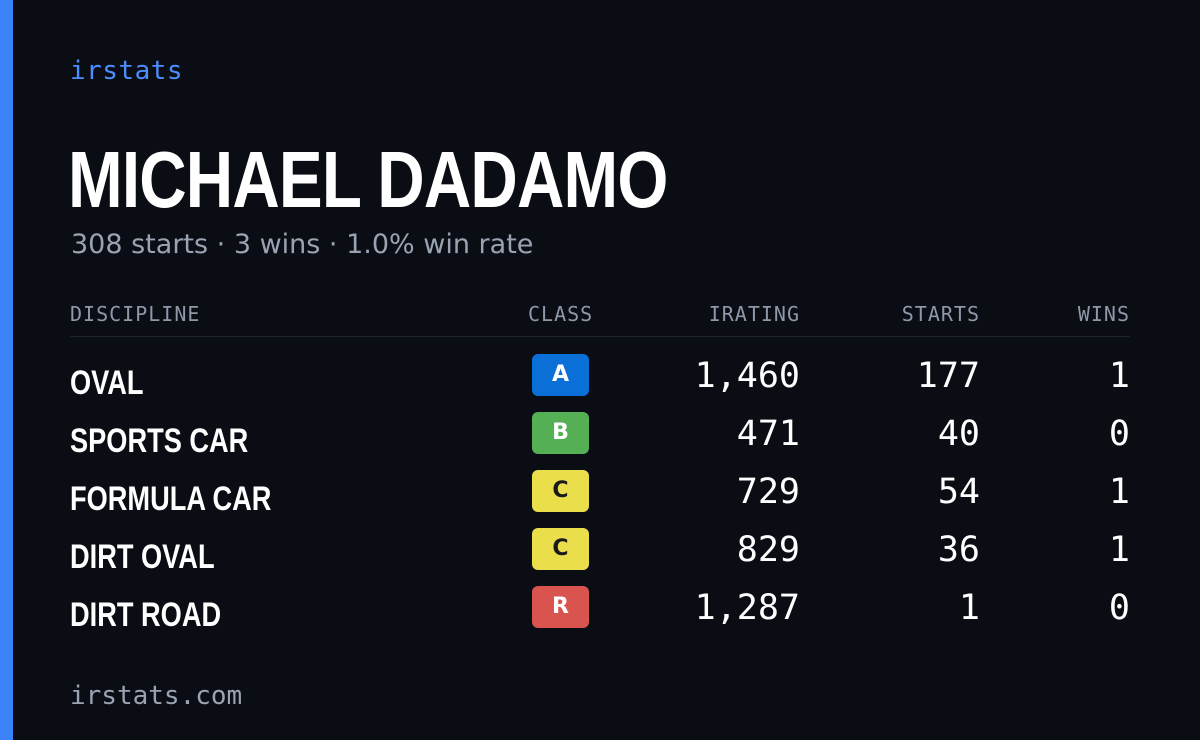 This screenshot has height=740, width=1200. What do you see at coordinates (127, 71) in the screenshot?
I see `brand-wordmark: irstats` at bounding box center [127, 71].